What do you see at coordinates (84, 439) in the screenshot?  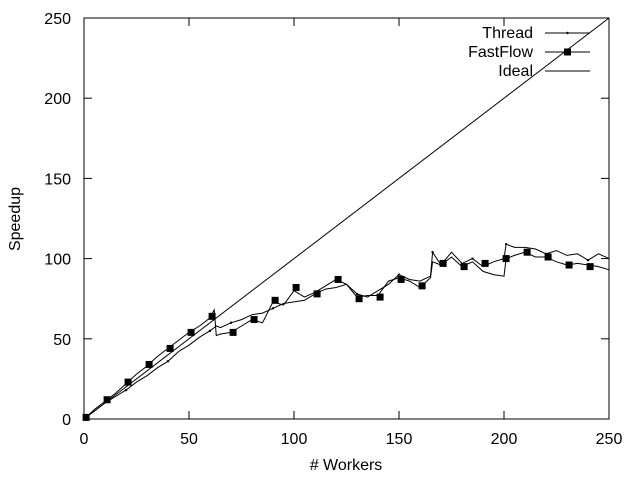 I see `x-tick-label: 0` at bounding box center [84, 439].